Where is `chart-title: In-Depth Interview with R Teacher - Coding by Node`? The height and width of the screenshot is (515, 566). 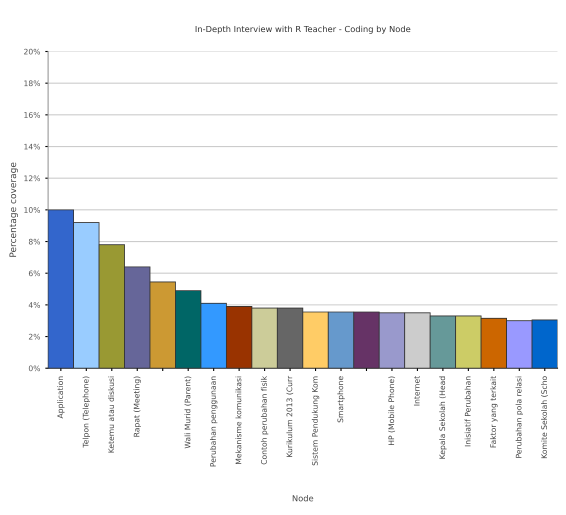
chart-title: In-Depth Interview with R Teacher - Coding by Node is located at coordinates (303, 30).